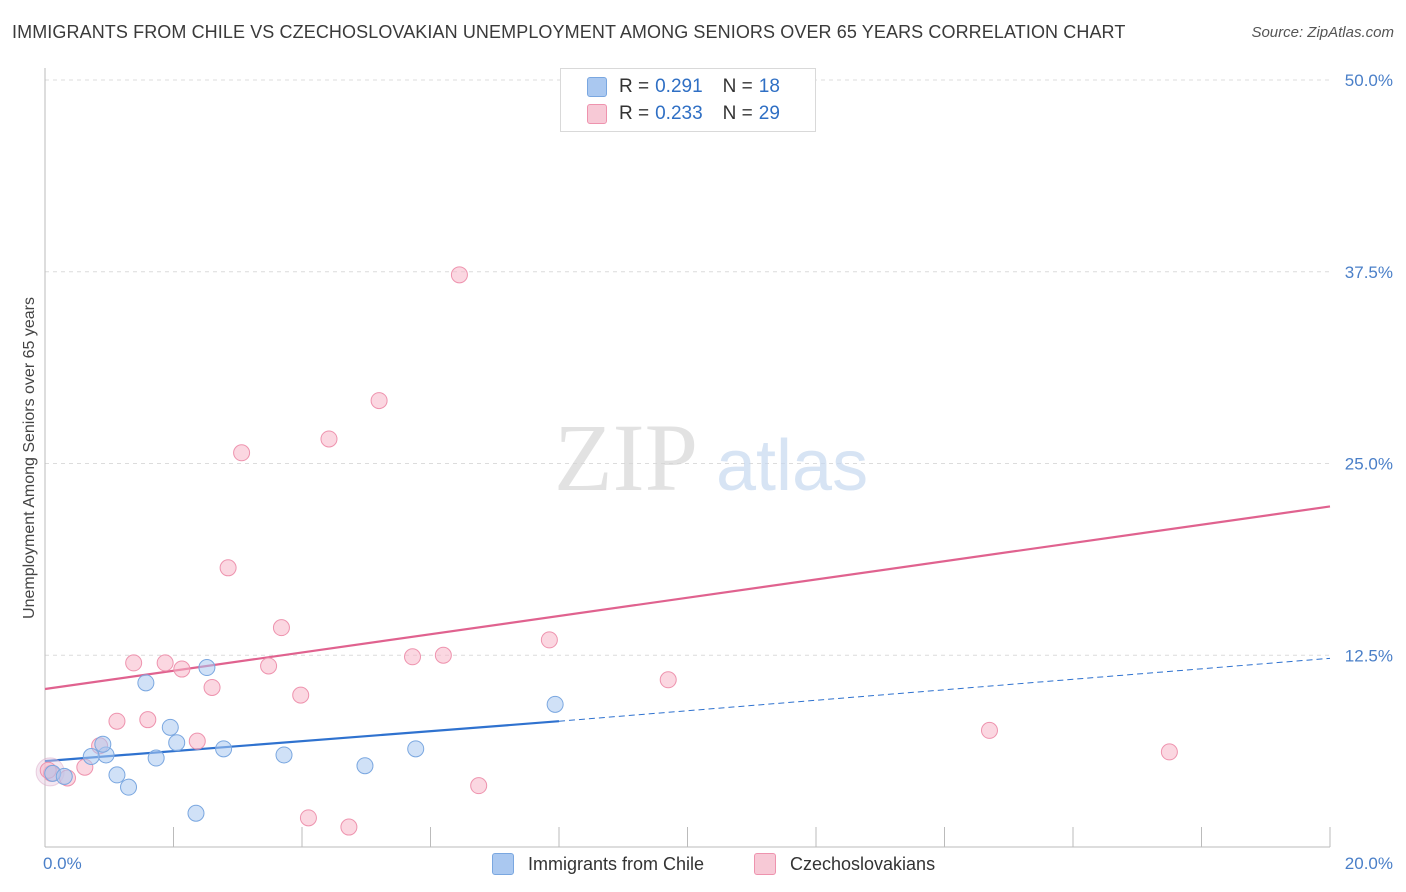 This screenshot has height=892, width=1406. Describe the element at coordinates (626, 457) in the screenshot. I see `watermark-zip: ZIP` at that location.